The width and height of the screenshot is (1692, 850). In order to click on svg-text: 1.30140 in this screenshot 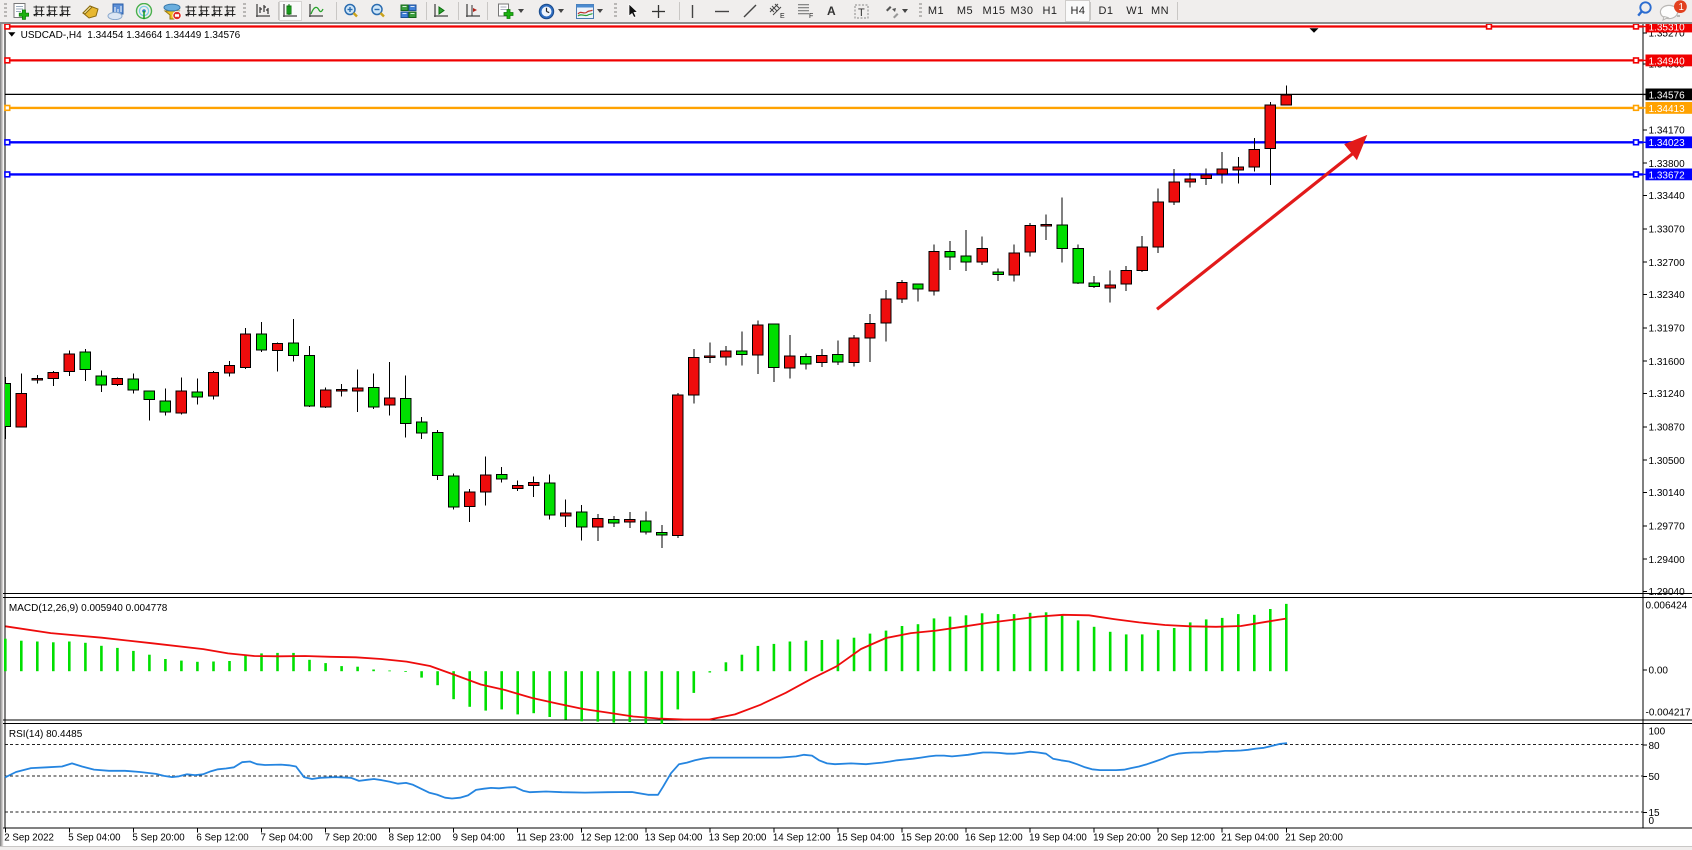, I will do `click(1667, 493)`.